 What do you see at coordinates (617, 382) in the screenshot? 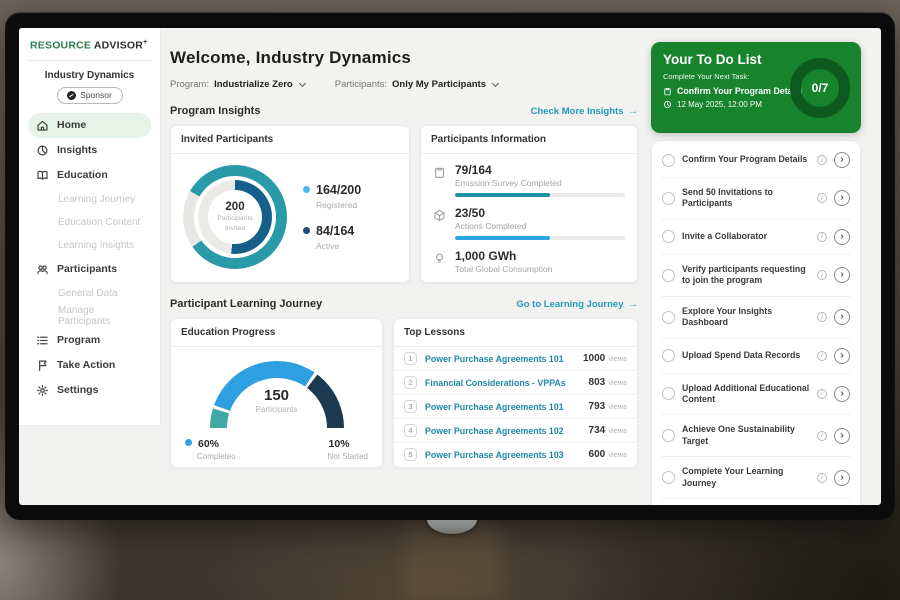
I see `lesson-views-suffix: views` at bounding box center [617, 382].